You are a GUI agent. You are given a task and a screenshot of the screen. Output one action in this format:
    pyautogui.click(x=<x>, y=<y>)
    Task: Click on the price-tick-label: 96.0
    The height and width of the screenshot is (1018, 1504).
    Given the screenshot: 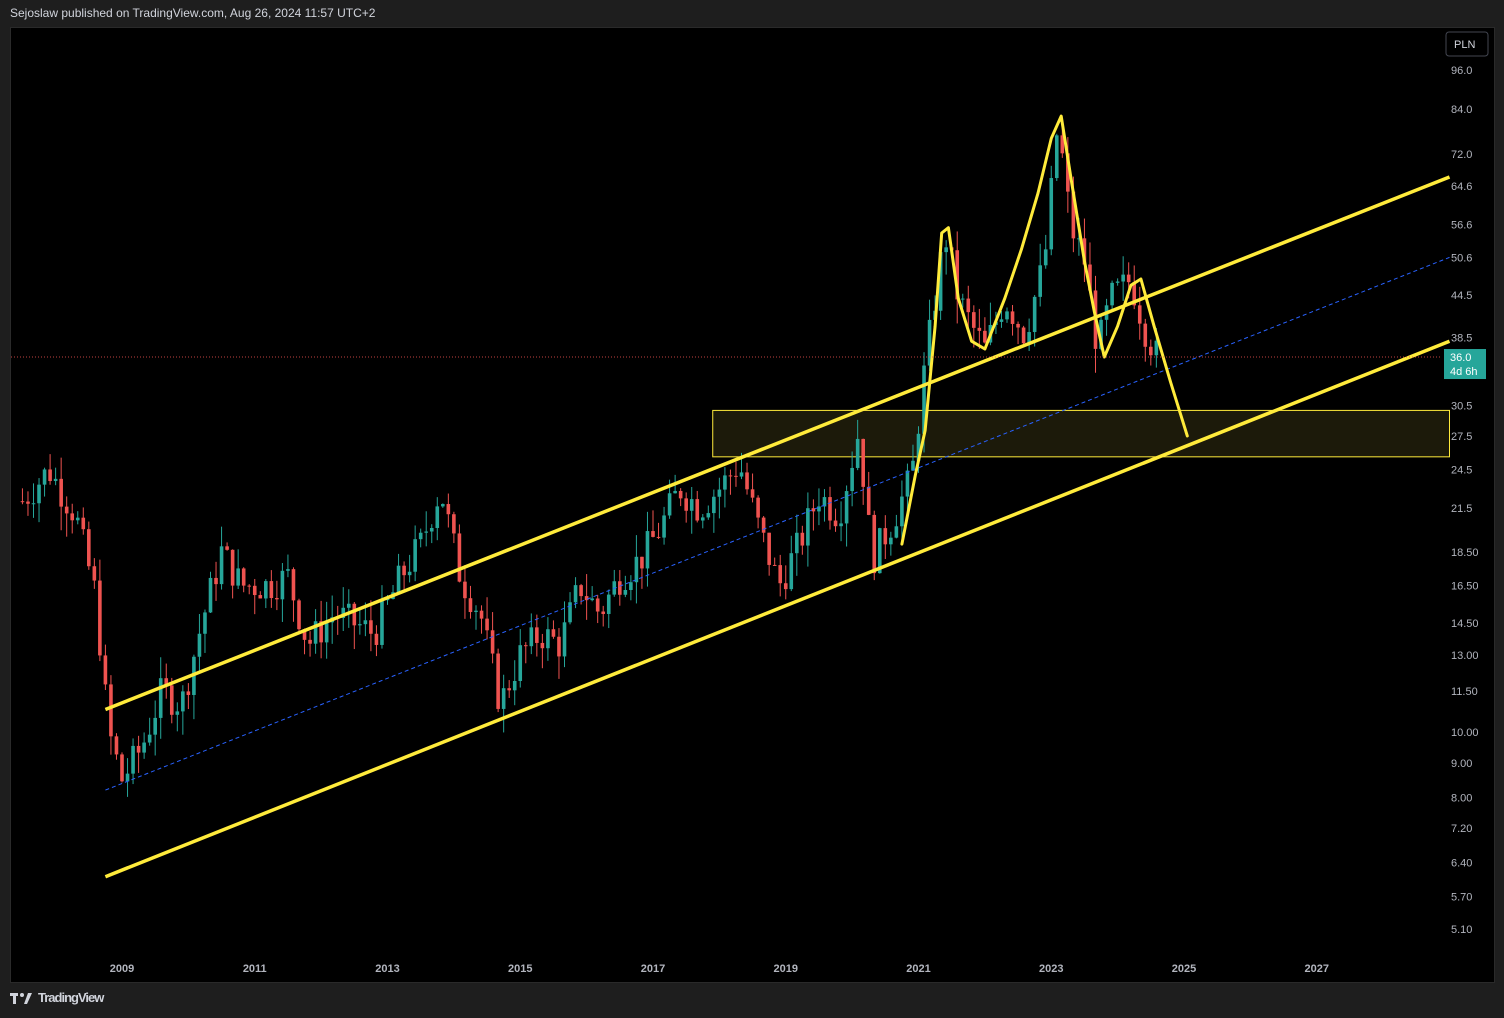 What is the action you would take?
    pyautogui.click(x=1461, y=71)
    